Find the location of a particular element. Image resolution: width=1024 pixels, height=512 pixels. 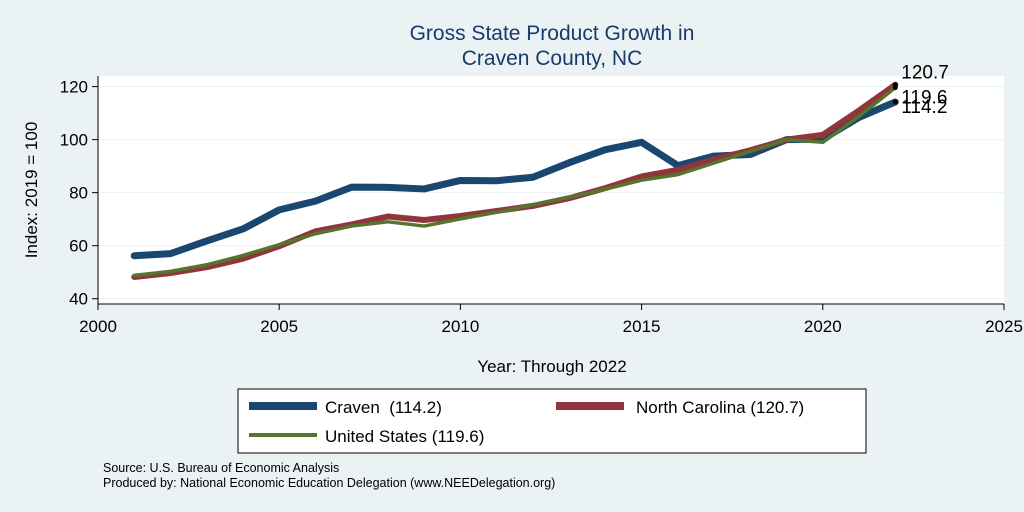

x-axis-label: Year: Through 2022 is located at coordinates (551, 366).